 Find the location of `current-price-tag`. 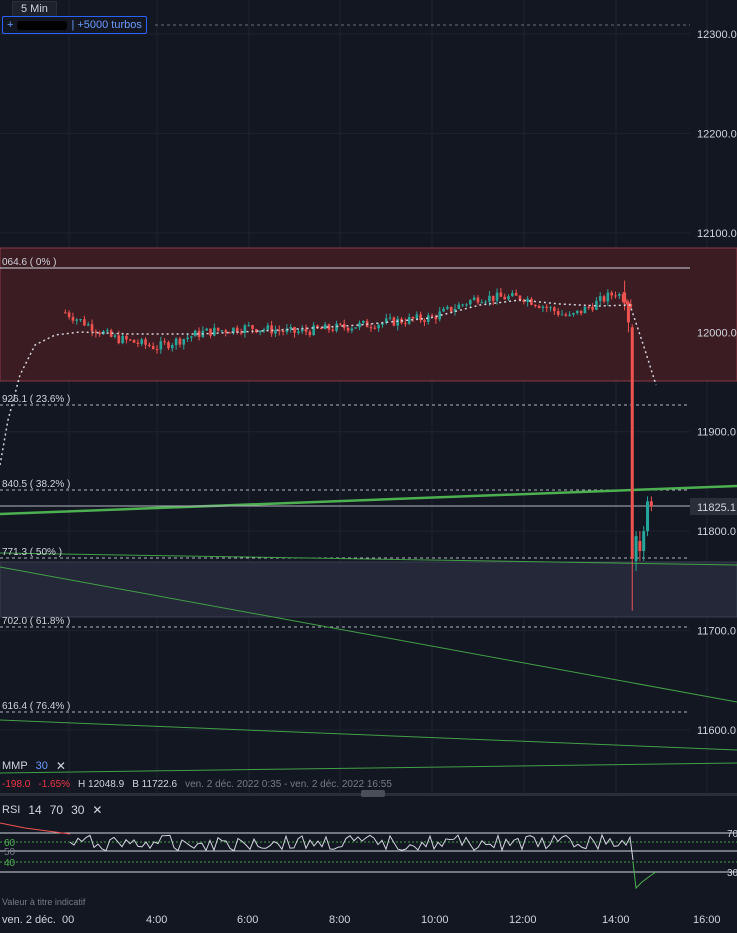

current-price-tag is located at coordinates (713, 506).